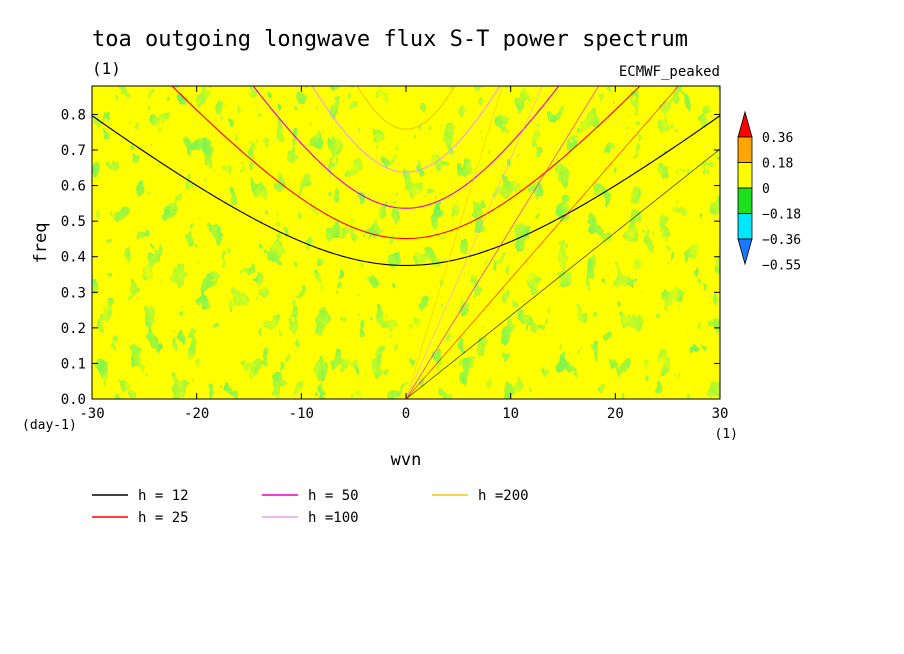  What do you see at coordinates (73, 151) in the screenshot?
I see `y-tick-label: 0.7` at bounding box center [73, 151].